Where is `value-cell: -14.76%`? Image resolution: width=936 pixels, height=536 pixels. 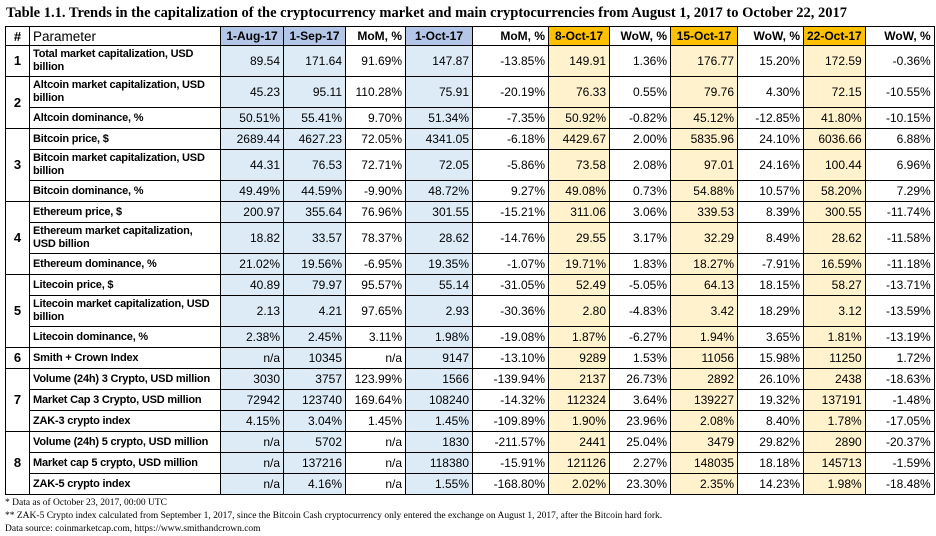
value-cell: -14.76% is located at coordinates (510, 238).